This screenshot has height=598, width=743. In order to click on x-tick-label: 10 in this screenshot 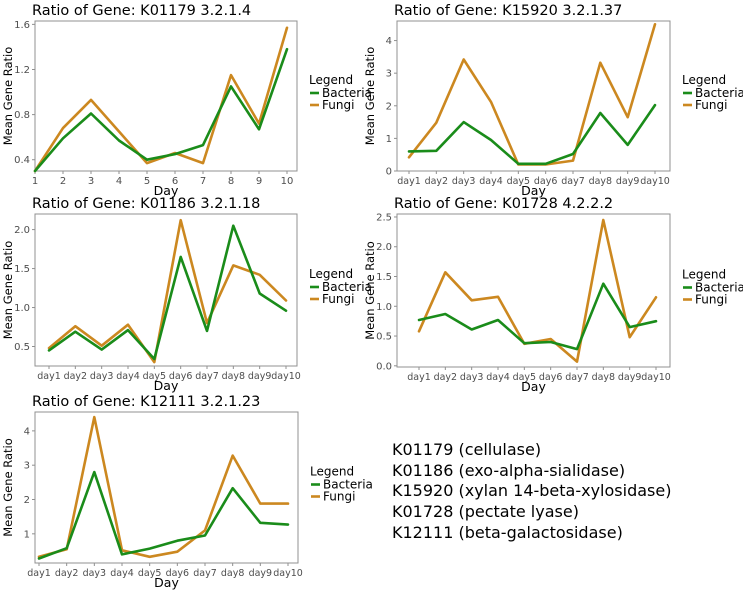, I will do `click(287, 181)`.